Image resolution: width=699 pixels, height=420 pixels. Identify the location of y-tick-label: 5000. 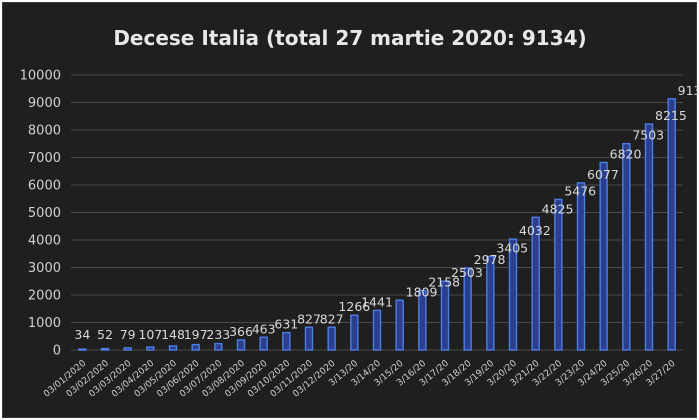
(44, 213).